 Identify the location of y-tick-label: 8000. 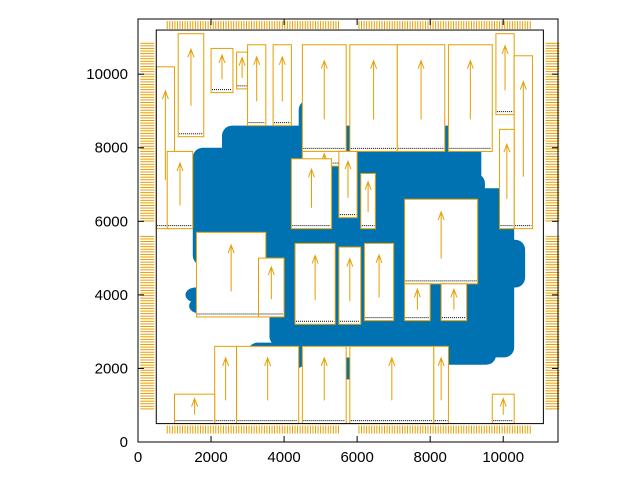
(111, 148).